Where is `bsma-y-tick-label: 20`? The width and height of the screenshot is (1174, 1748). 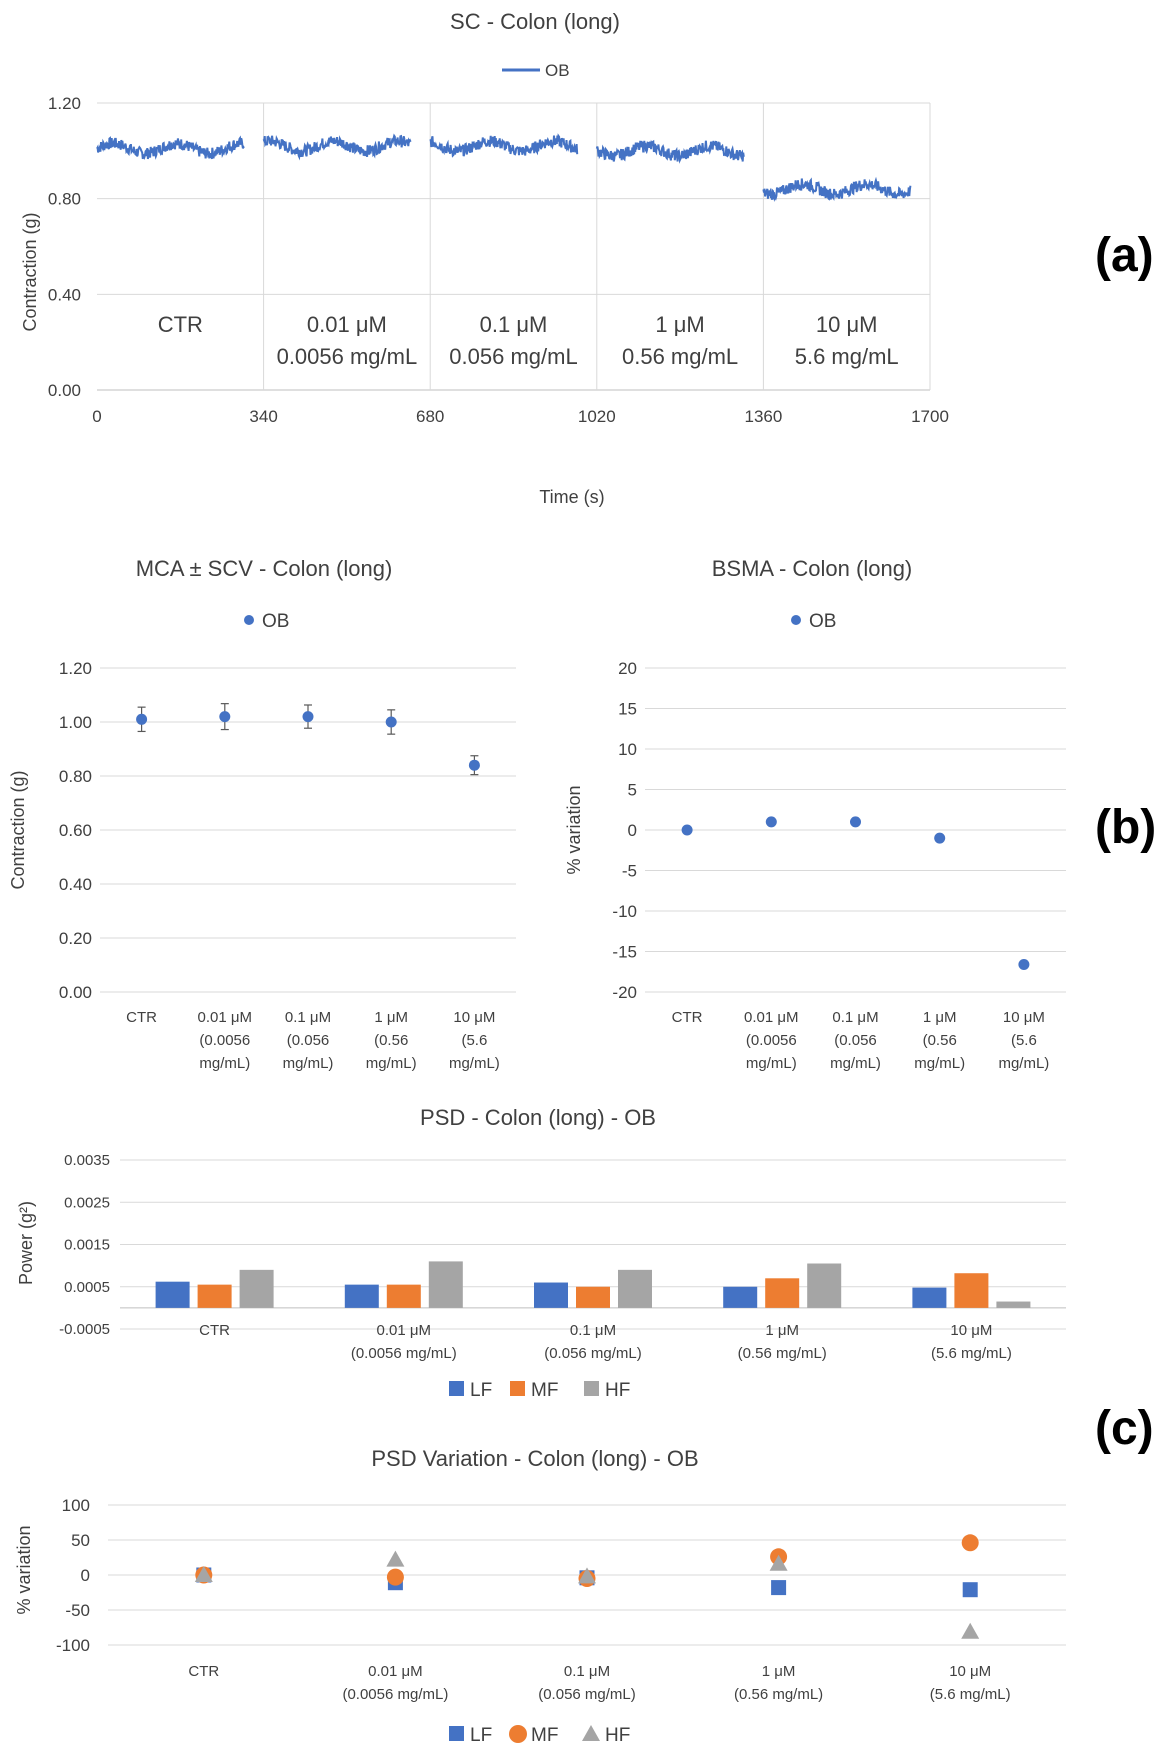
bsma-y-tick-label: 20 is located at coordinates (627, 668).